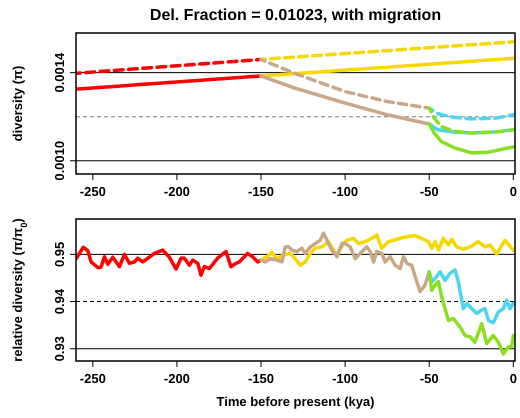  Describe the element at coordinates (59, 72) in the screenshot. I see `y-tick-label: 0.0014` at that location.